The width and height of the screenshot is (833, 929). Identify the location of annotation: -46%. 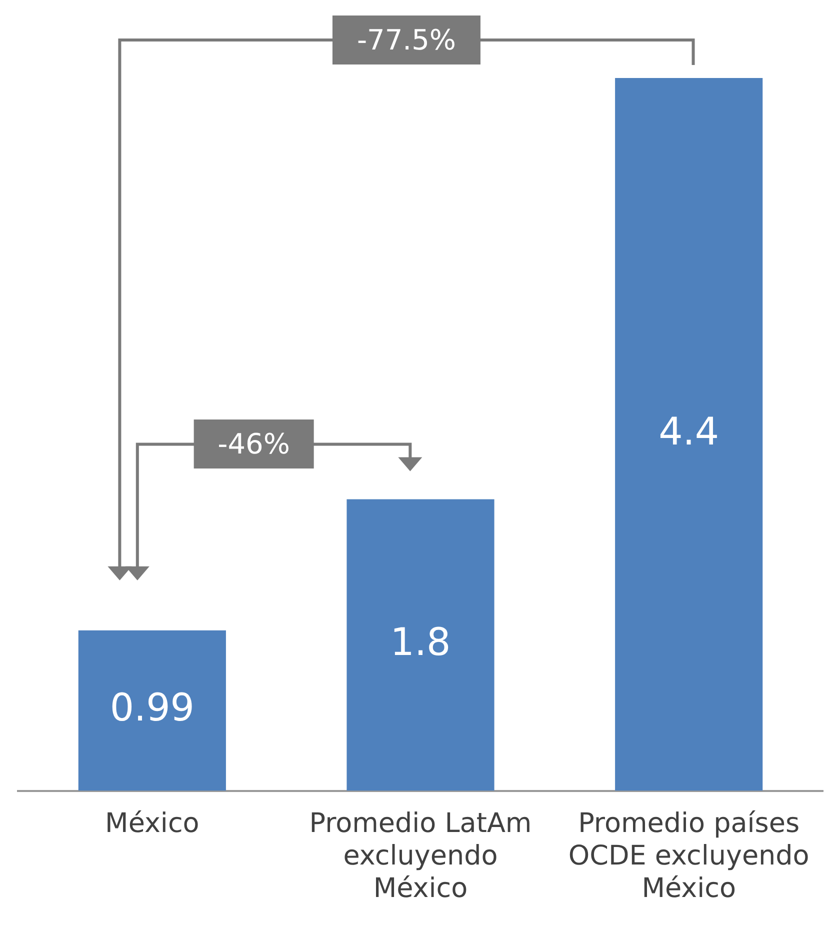
(254, 444).